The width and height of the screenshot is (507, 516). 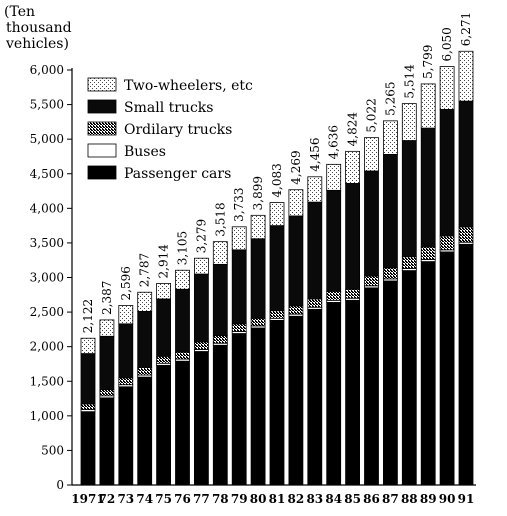 I want to click on legend-label-buses: Buses, so click(x=145, y=152).